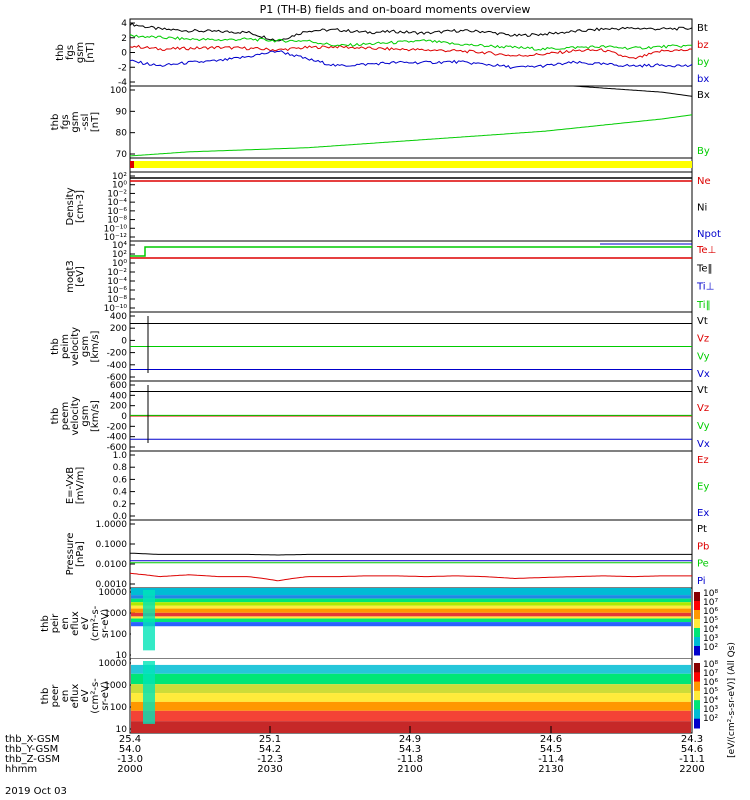  I want to click on y-axis-label: Density [cm-3], so click(75, 206).